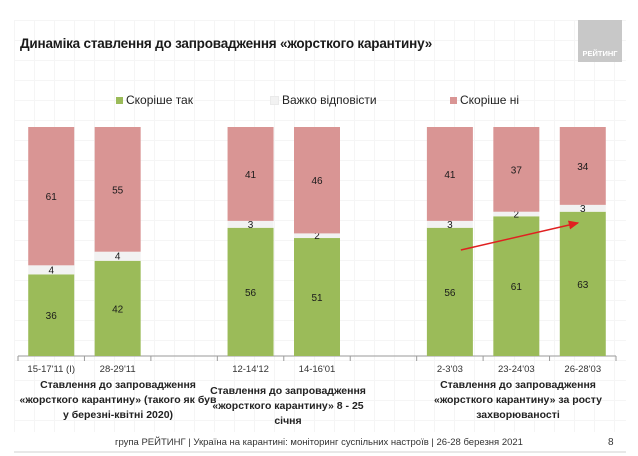  I want to click on data-label-no: 37, so click(517, 170).